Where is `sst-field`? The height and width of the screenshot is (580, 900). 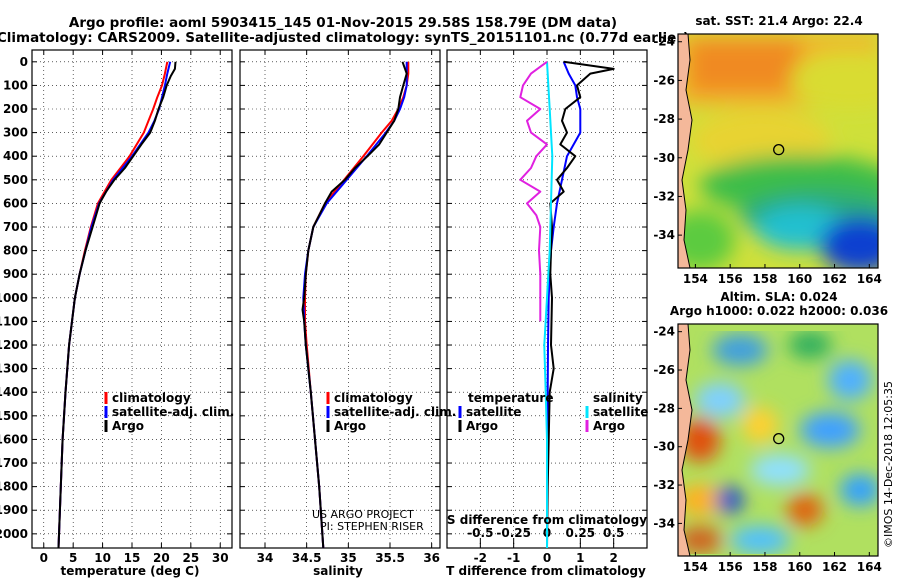 sst-field is located at coordinates (778, 151).